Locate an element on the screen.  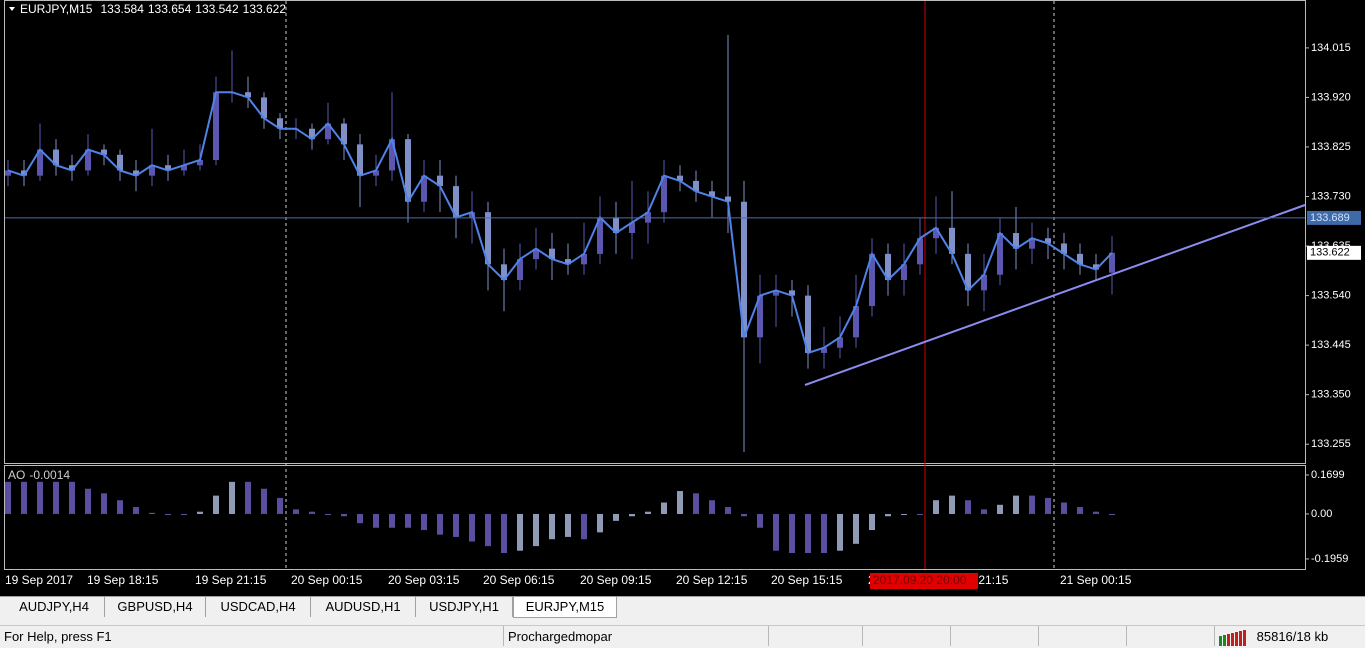
cursor-label: 2017.09.20 20:00 is located at coordinates (920, 580).